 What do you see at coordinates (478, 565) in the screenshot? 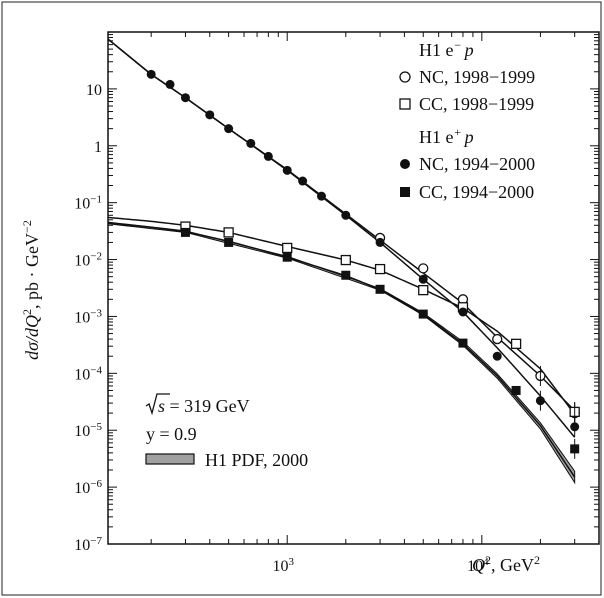
I see `x-tick-label: 10⁴` at bounding box center [478, 565].